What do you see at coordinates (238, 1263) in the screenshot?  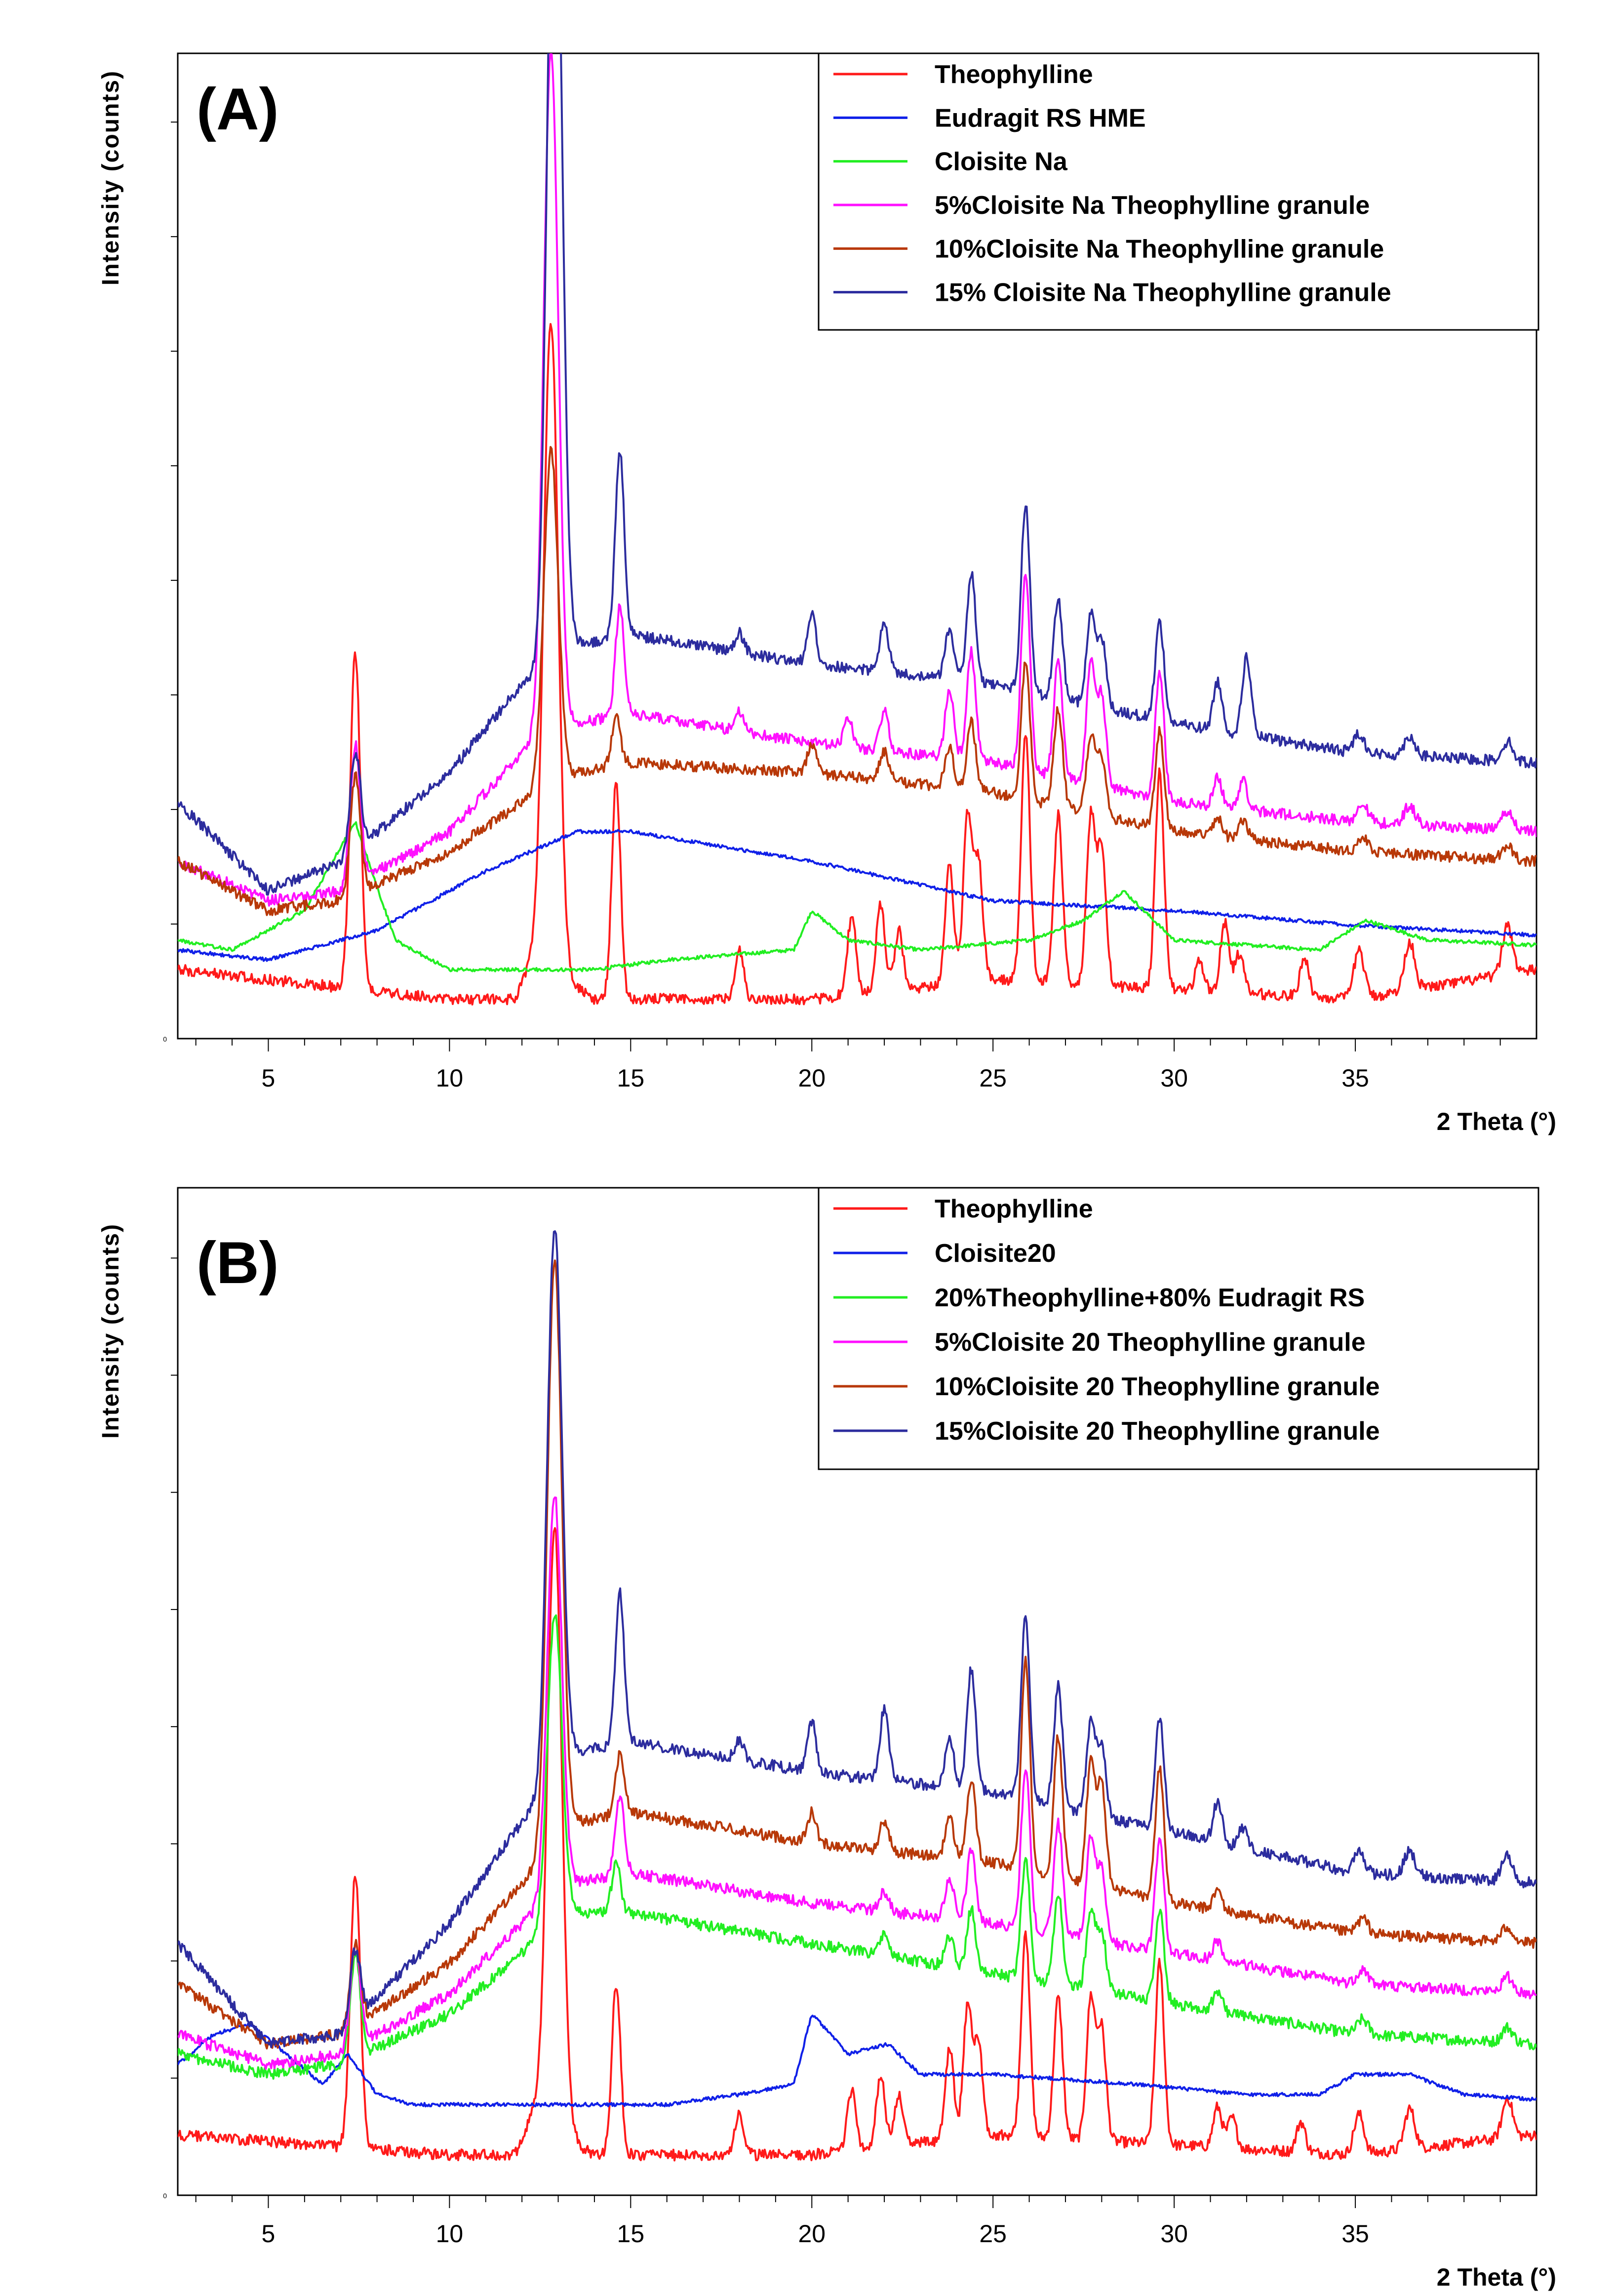 I see `panel-label: (B)` at bounding box center [238, 1263].